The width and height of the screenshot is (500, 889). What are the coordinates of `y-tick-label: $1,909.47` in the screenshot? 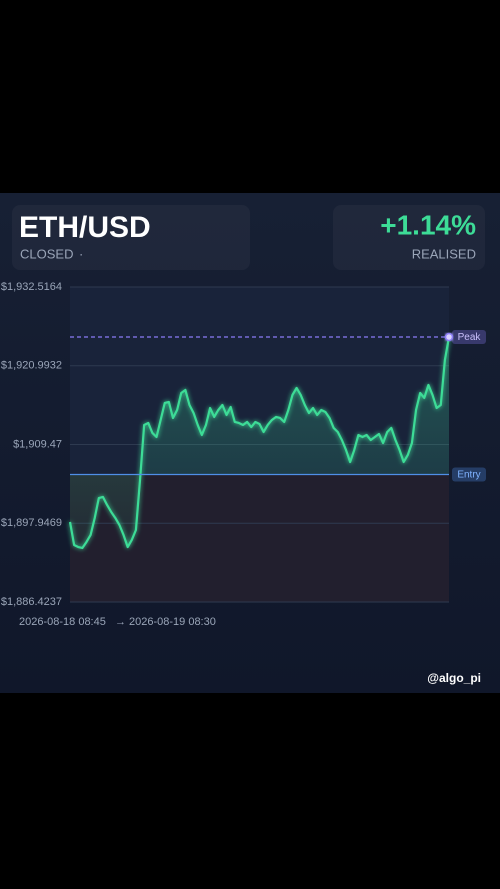 It's located at (37, 444).